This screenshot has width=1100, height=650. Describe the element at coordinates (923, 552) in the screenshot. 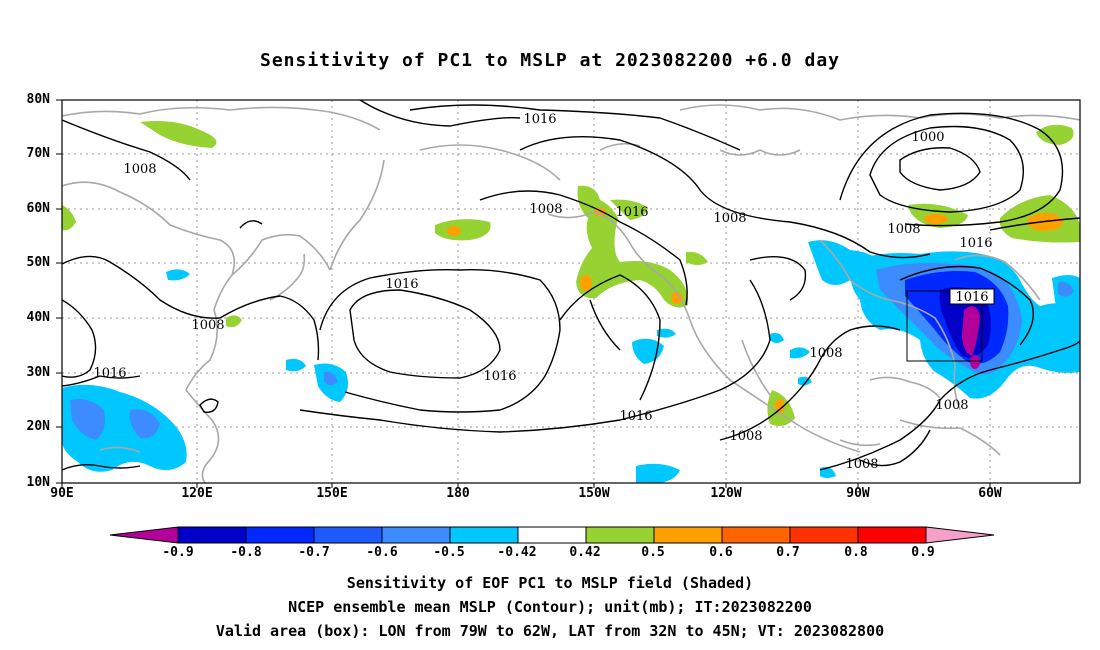

I see `colorbar-label: 0.9` at that location.